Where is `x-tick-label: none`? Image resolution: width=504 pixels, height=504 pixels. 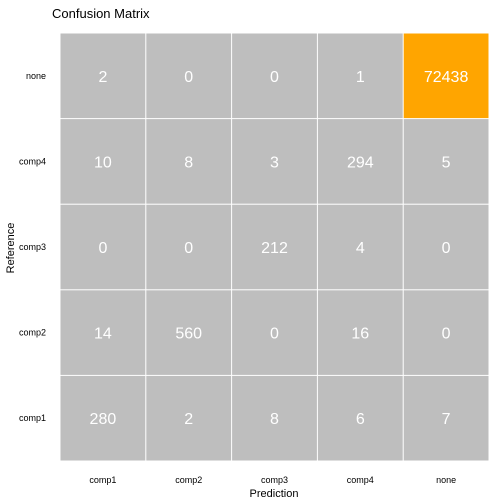
x-tick-label: none is located at coordinates (446, 480).